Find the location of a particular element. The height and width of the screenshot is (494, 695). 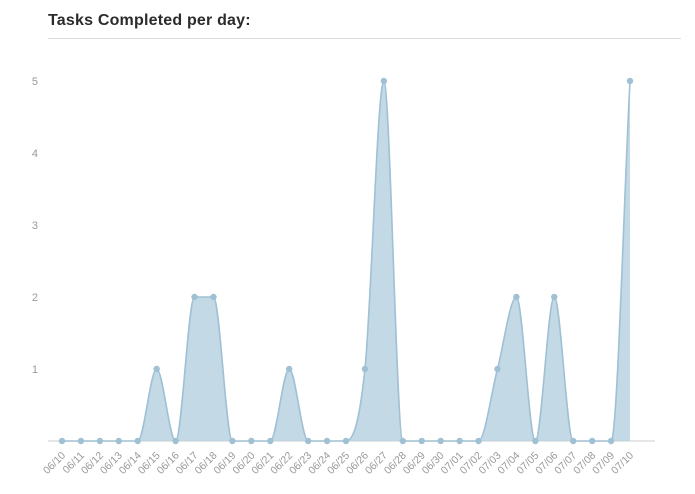

y-tick-label: 3 is located at coordinates (35, 226).